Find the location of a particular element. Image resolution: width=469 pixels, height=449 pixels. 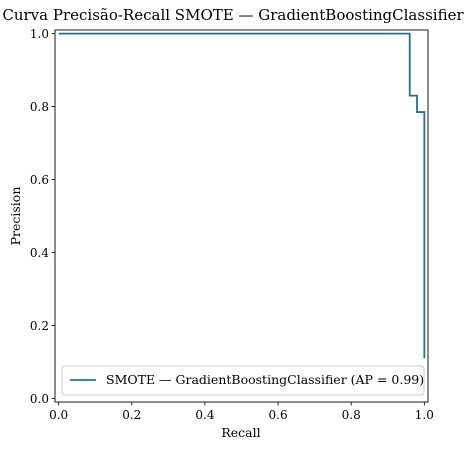

y-axis-ticks: 0.0 0.2 0.4 0.6 0.8 1.0 is located at coordinates (42, 216).